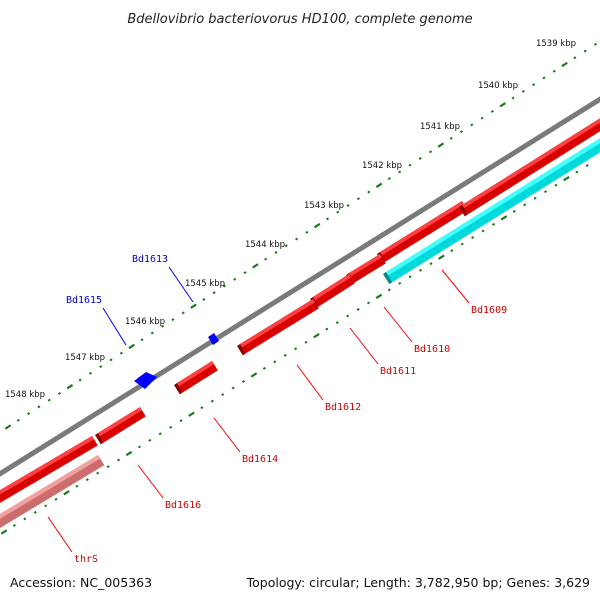 The width and height of the screenshot is (600, 600). I want to click on gene-label-bd1615: Bd1615, so click(84, 300).